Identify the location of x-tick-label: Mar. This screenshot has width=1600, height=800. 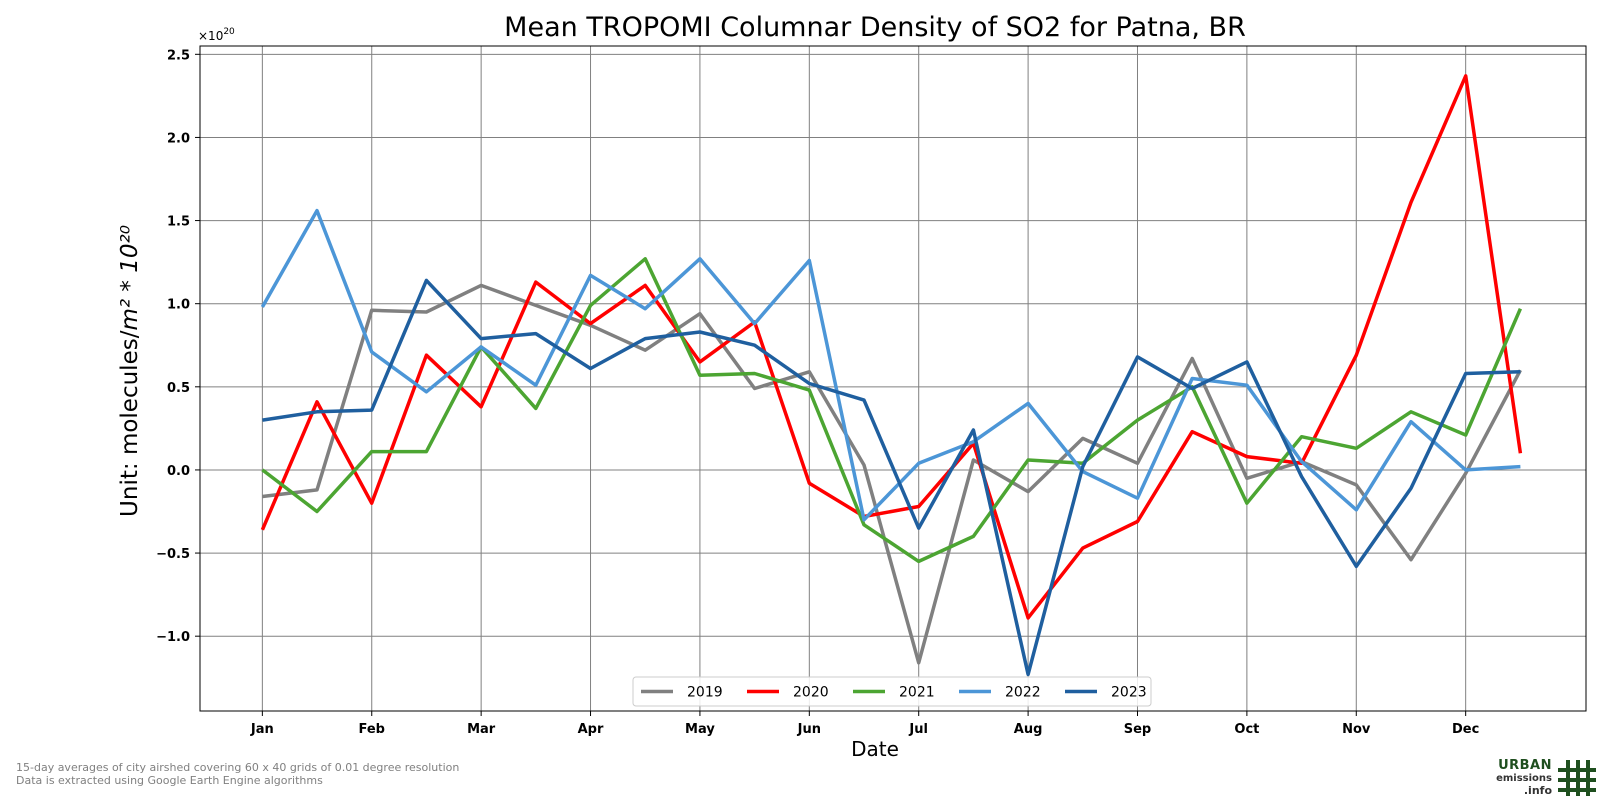
(481, 729).